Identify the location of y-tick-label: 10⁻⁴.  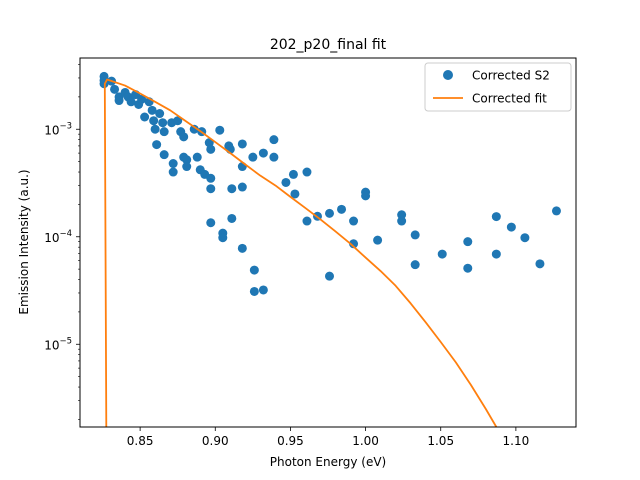
(58, 237).